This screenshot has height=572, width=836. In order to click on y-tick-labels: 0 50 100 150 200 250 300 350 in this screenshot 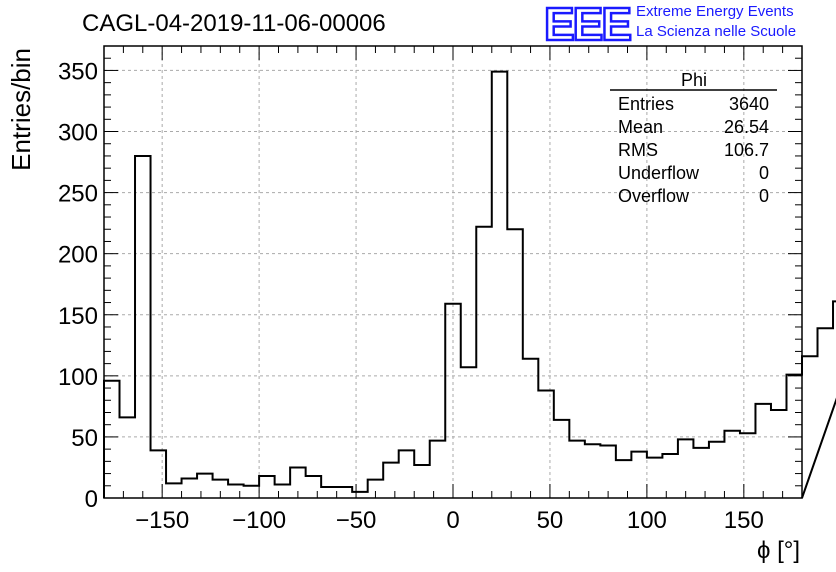, I will do `click(78, 285)`.